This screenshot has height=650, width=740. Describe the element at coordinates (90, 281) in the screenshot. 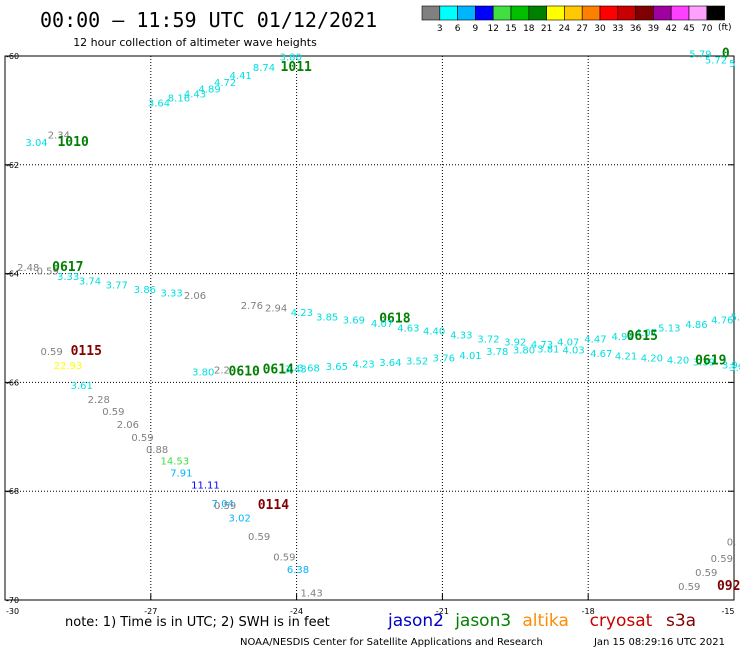

I see `wave-height-label: 3.74` at that location.